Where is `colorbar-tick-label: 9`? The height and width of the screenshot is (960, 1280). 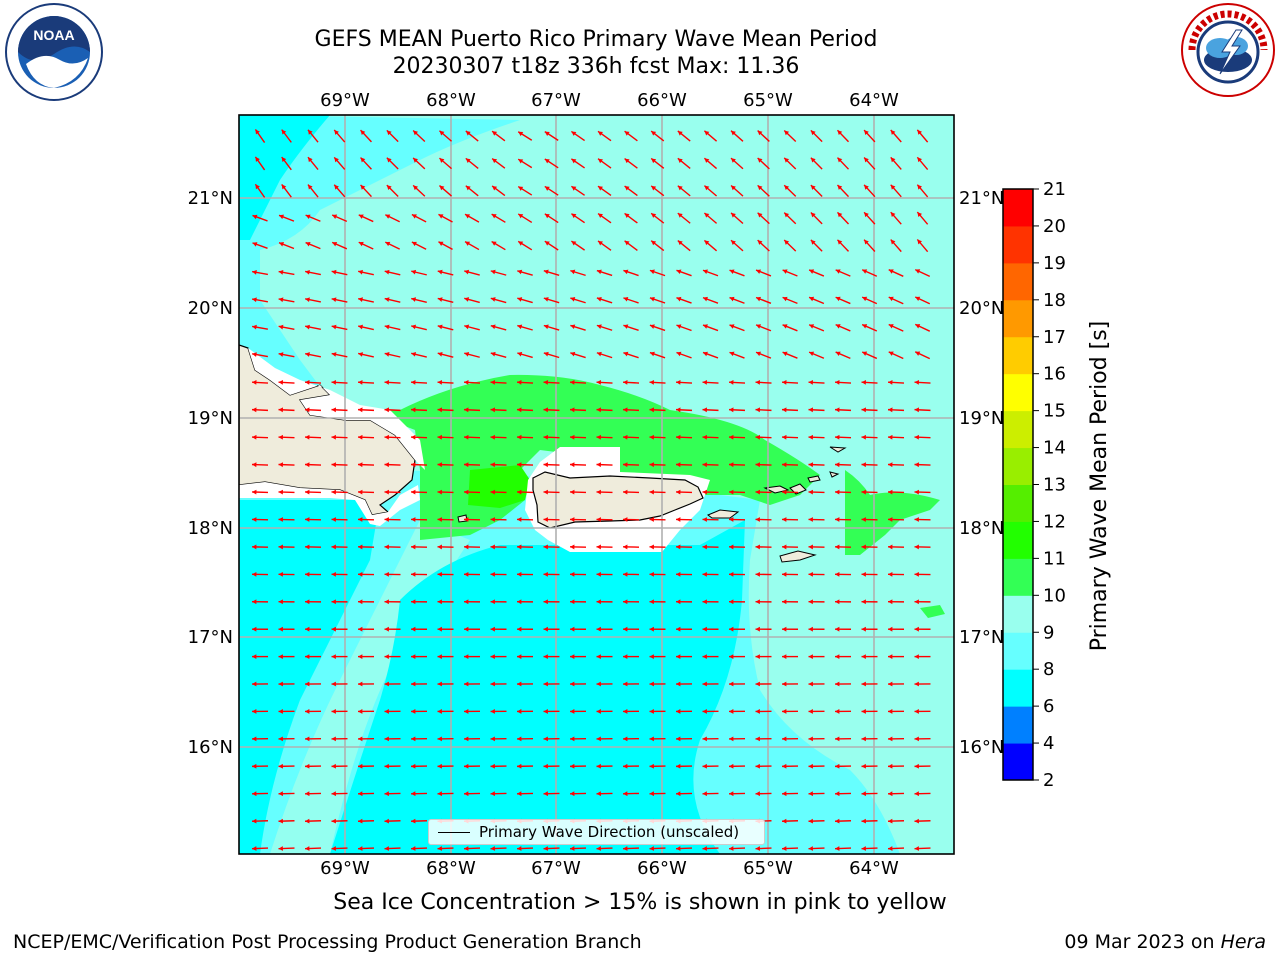 colorbar-tick-label: 9 is located at coordinates (1048, 632).